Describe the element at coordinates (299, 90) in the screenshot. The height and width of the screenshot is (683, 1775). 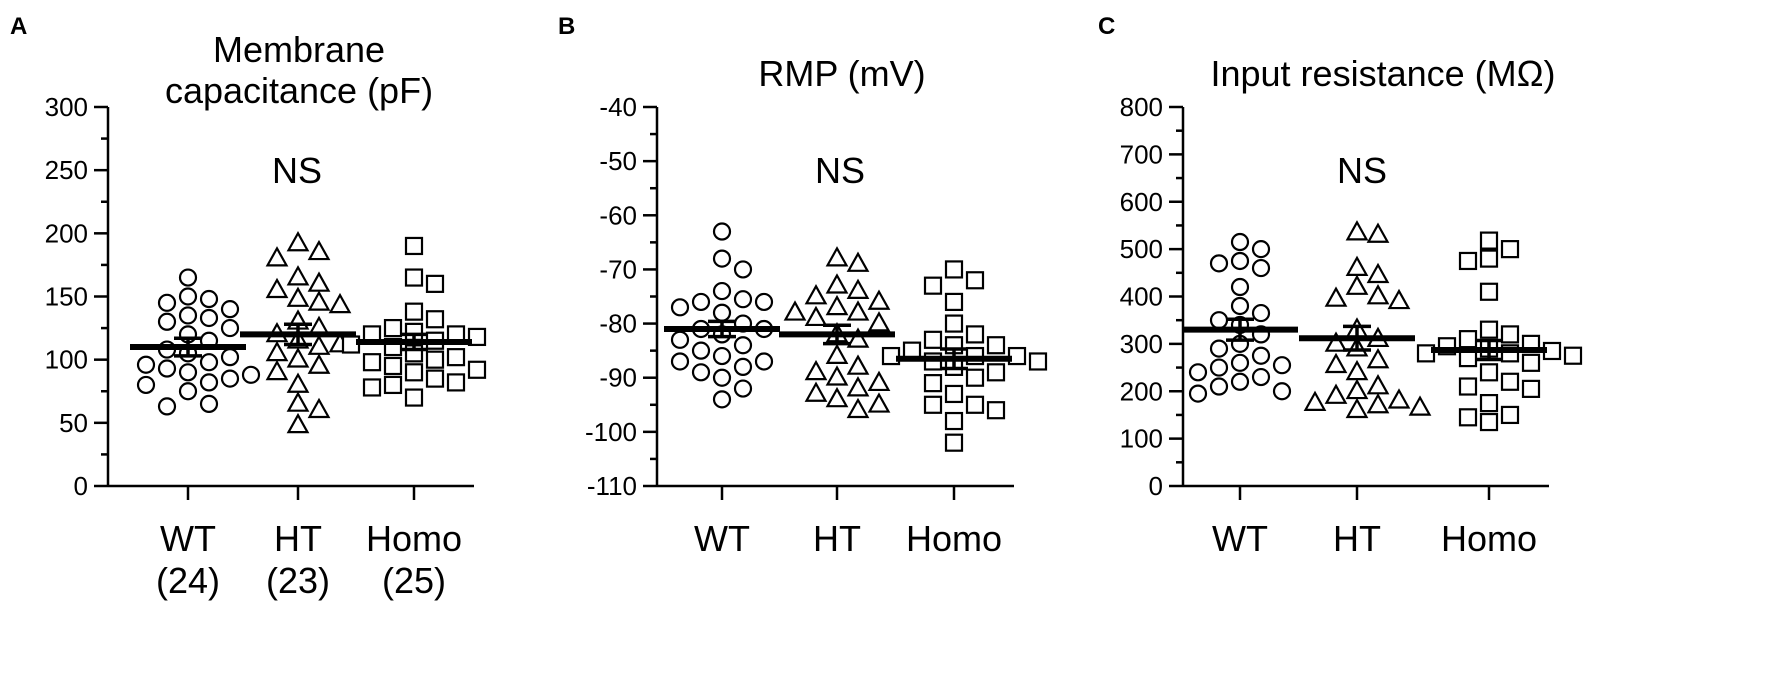
I see `chart-title: capacitance (pF)` at that location.